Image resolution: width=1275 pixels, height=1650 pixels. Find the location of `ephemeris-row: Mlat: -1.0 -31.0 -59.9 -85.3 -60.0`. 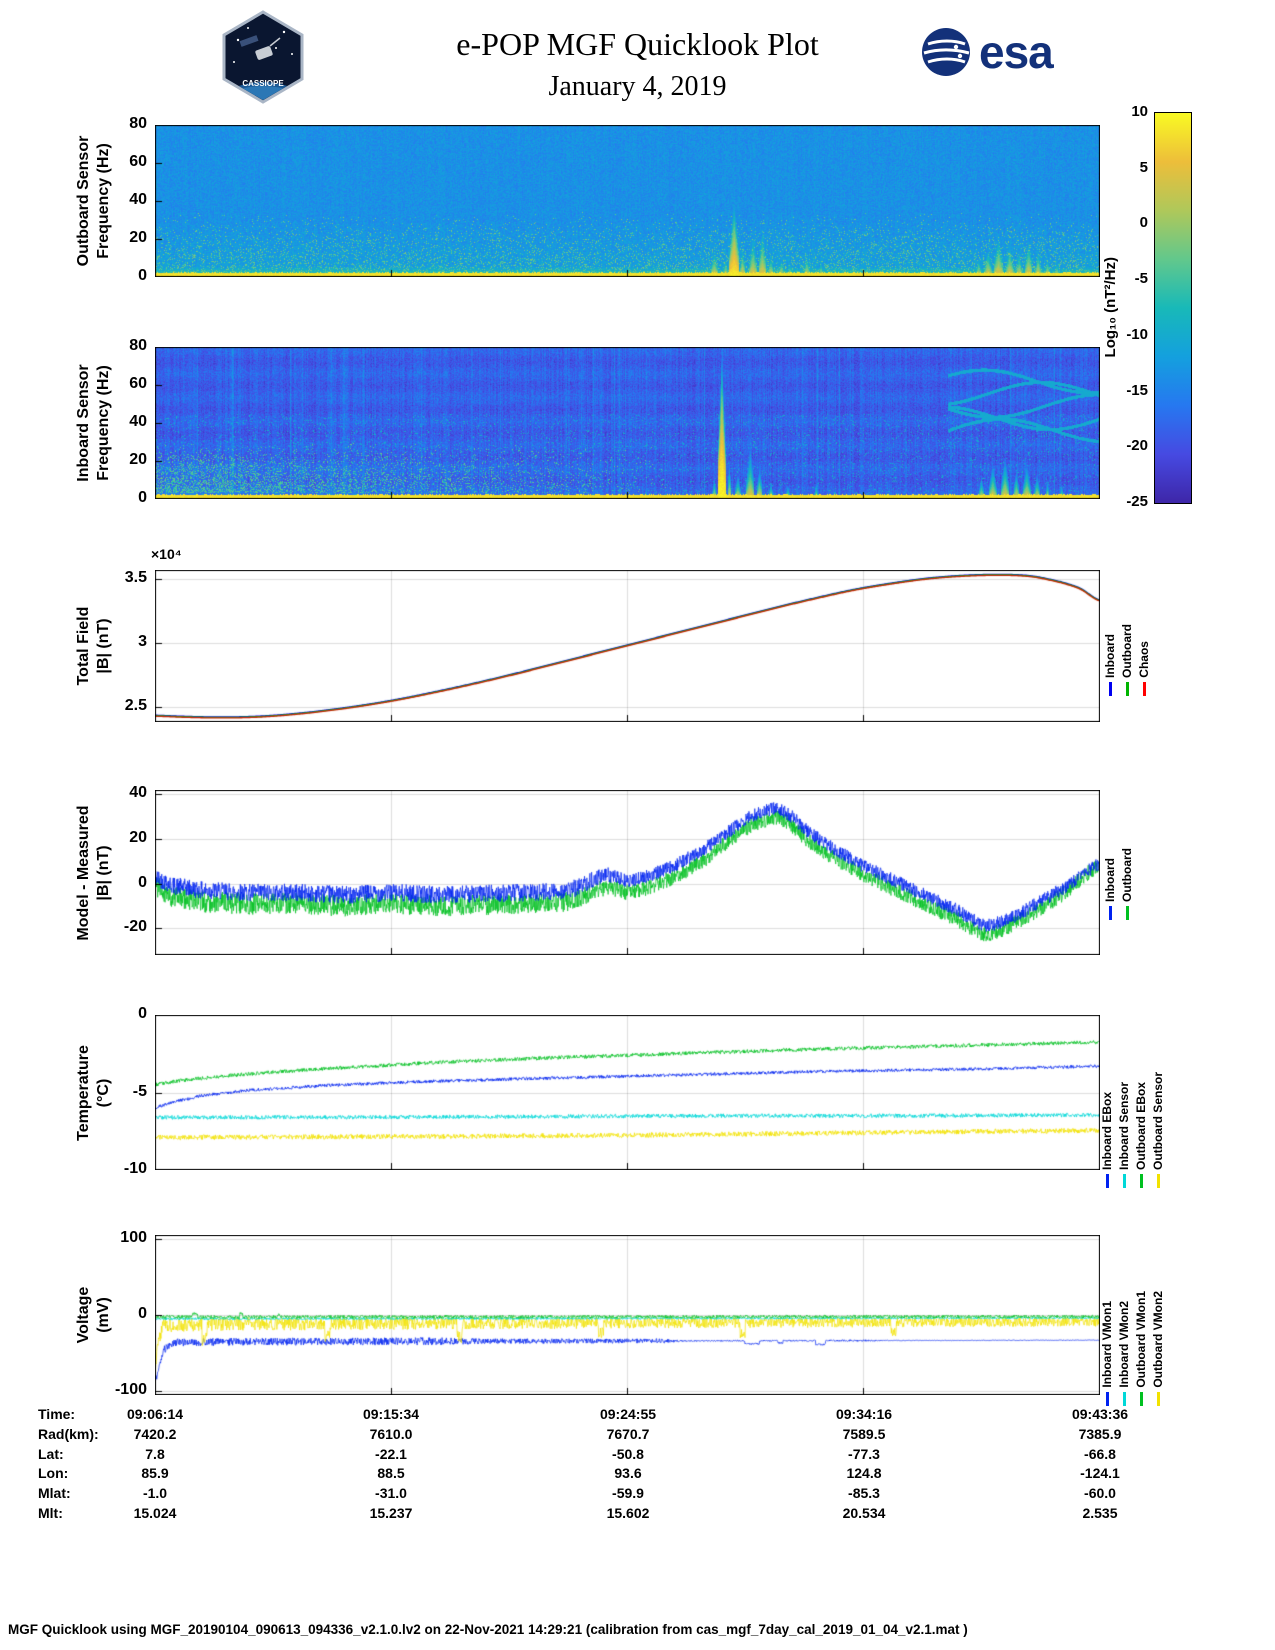

ephemeris-row: Mlat: -1.0 -31.0 -59.9 -85.3 -60.0 is located at coordinates (637, 1494).